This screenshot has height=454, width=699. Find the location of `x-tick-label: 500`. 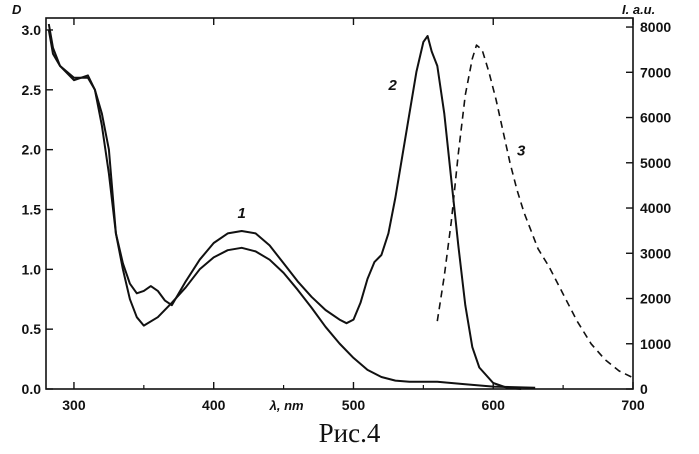

x-tick-label: 500 is located at coordinates (354, 405).